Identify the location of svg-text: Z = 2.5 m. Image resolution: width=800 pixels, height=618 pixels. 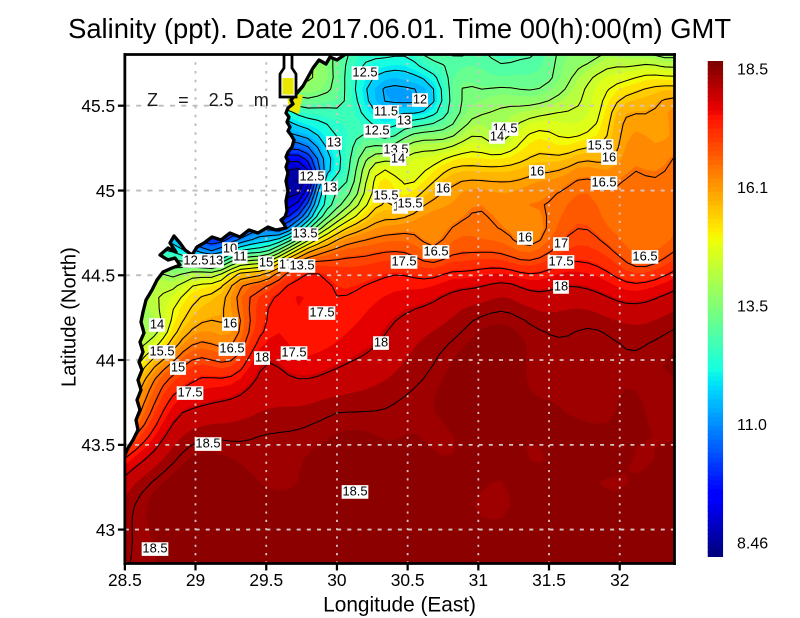
(208, 100).